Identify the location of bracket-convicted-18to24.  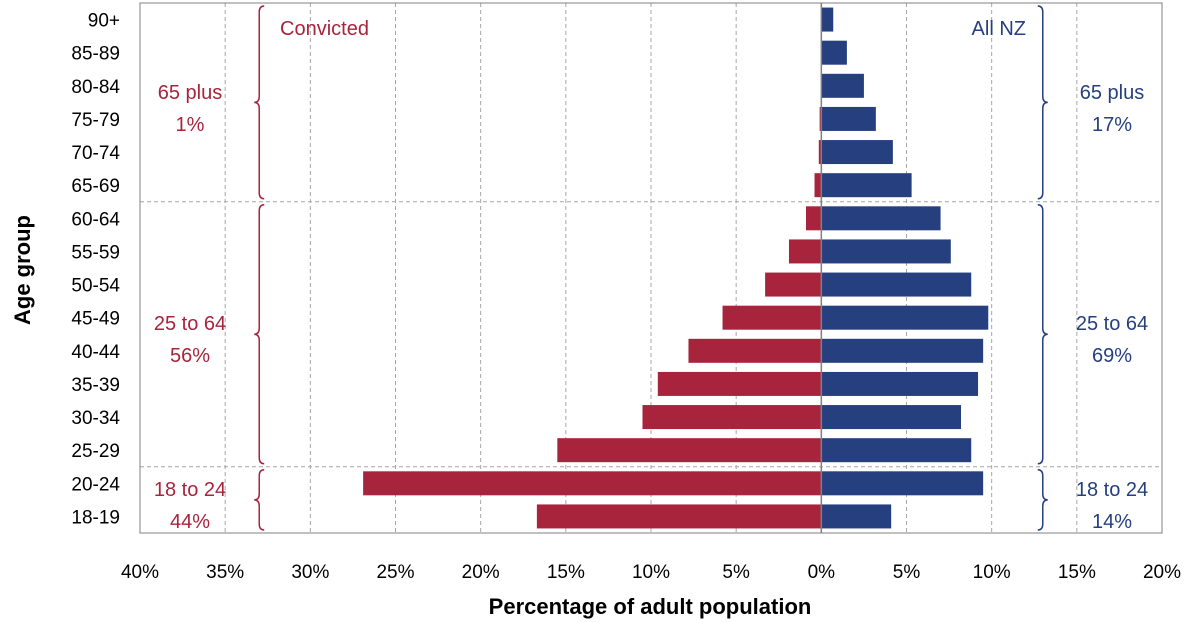
(259, 500).